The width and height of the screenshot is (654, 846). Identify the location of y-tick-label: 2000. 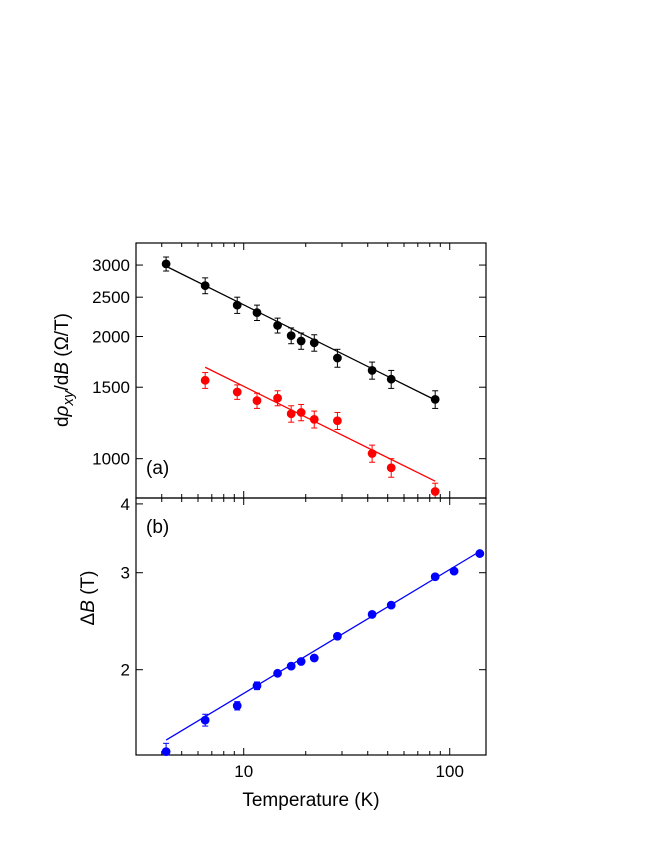
(111, 337).